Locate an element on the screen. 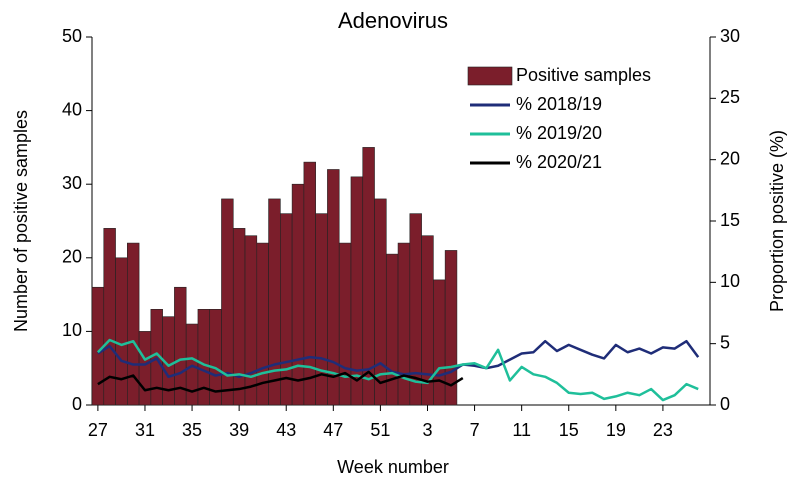 The image size is (794, 482). y-tick-label: 30 is located at coordinates (72, 183).